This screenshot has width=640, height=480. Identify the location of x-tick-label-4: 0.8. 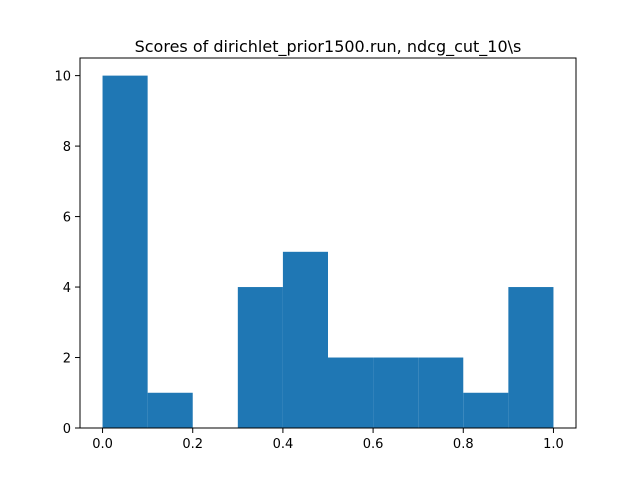
(463, 444).